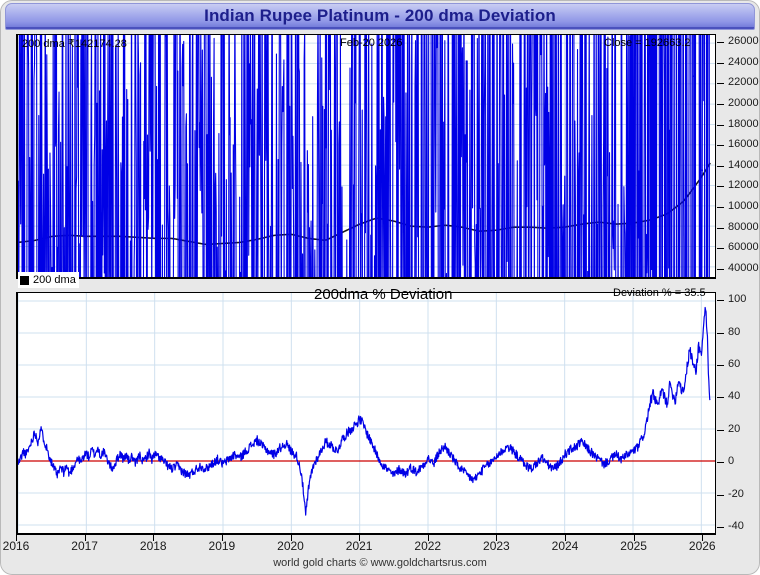 This screenshot has height=575, width=760. What do you see at coordinates (743, 267) in the screenshot?
I see `y-axis-label-price: 40000` at bounding box center [743, 267].